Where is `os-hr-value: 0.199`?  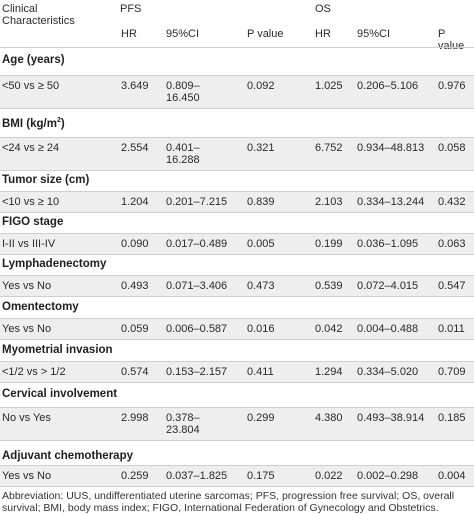
os-hr-value: 0.199 is located at coordinates (329, 244).